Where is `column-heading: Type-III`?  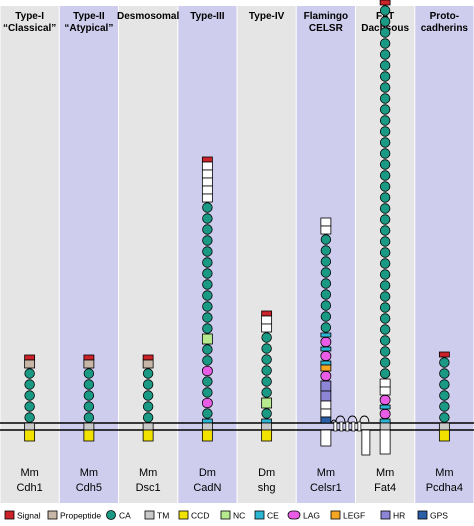
column-heading: Type-III is located at coordinates (207, 16).